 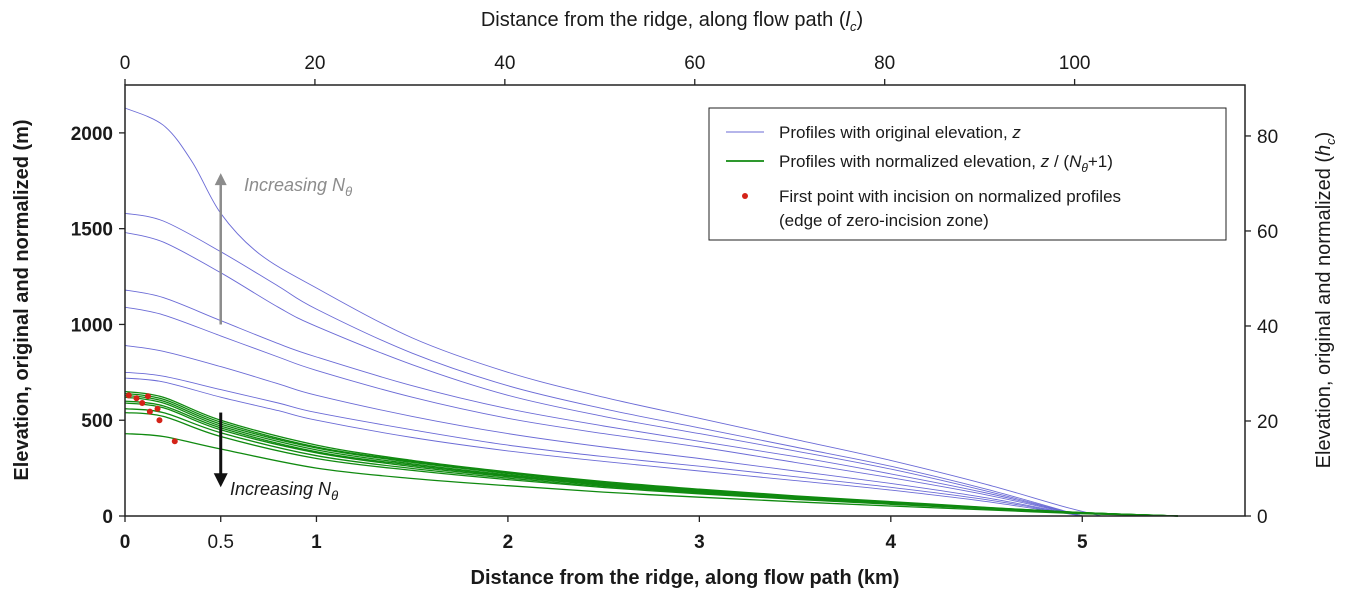 What do you see at coordinates (694, 63) in the screenshot?
I see `x-tick-label-top-3: 60` at bounding box center [694, 63].